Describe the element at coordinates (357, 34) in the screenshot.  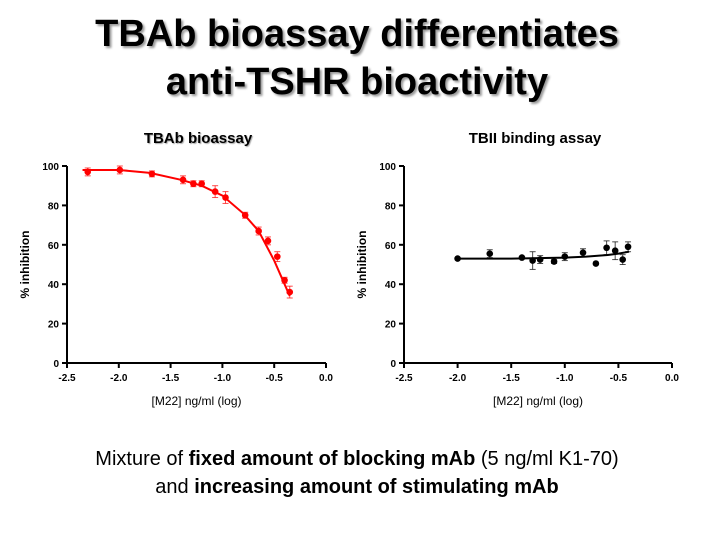
I see `slide-title-line1: TBAb bioassay differentiates` at that location.